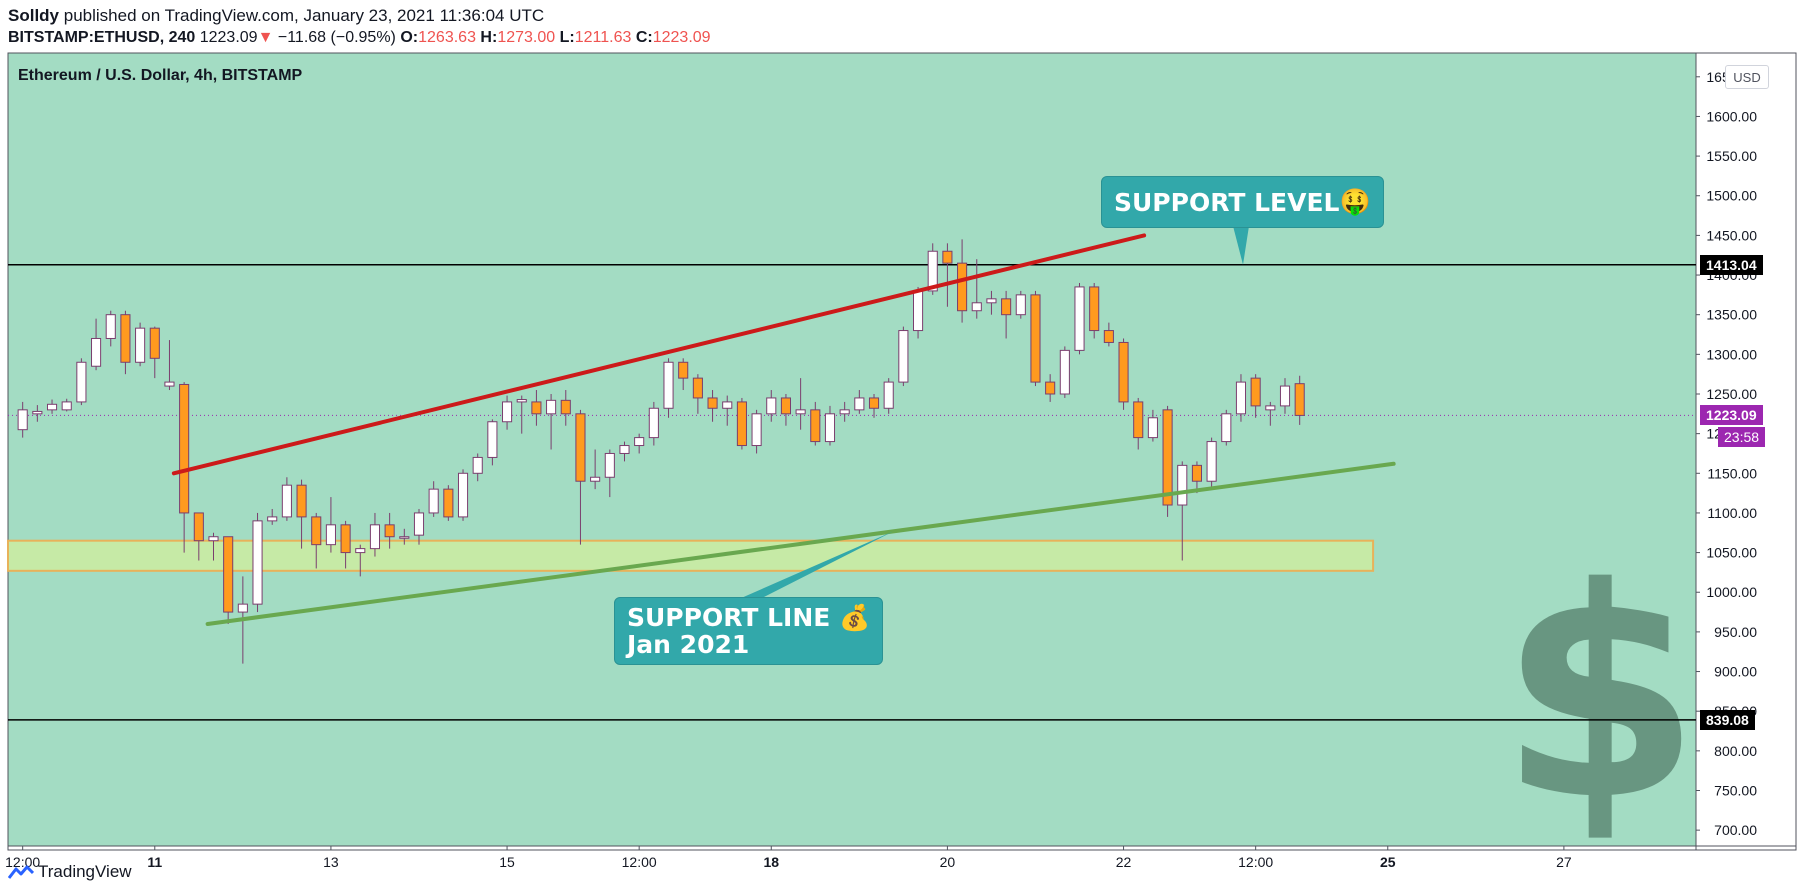 The height and width of the screenshot is (896, 1805). Describe the element at coordinates (603, 37) in the screenshot. I see `low-value: 1211.63` at that location.